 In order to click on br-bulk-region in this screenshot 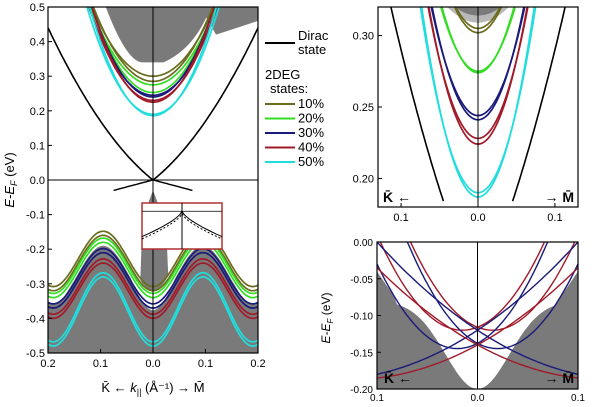, I will do `click(477, 330)`.